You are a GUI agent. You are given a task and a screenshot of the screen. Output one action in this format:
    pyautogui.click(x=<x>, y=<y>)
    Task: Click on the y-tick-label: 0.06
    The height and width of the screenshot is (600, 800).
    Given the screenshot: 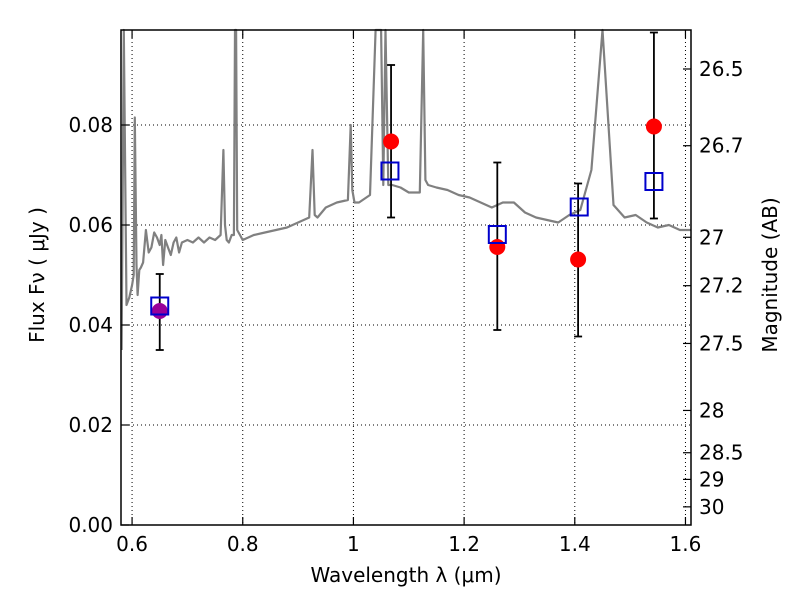 What is the action you would take?
    pyautogui.click(x=90, y=225)
    